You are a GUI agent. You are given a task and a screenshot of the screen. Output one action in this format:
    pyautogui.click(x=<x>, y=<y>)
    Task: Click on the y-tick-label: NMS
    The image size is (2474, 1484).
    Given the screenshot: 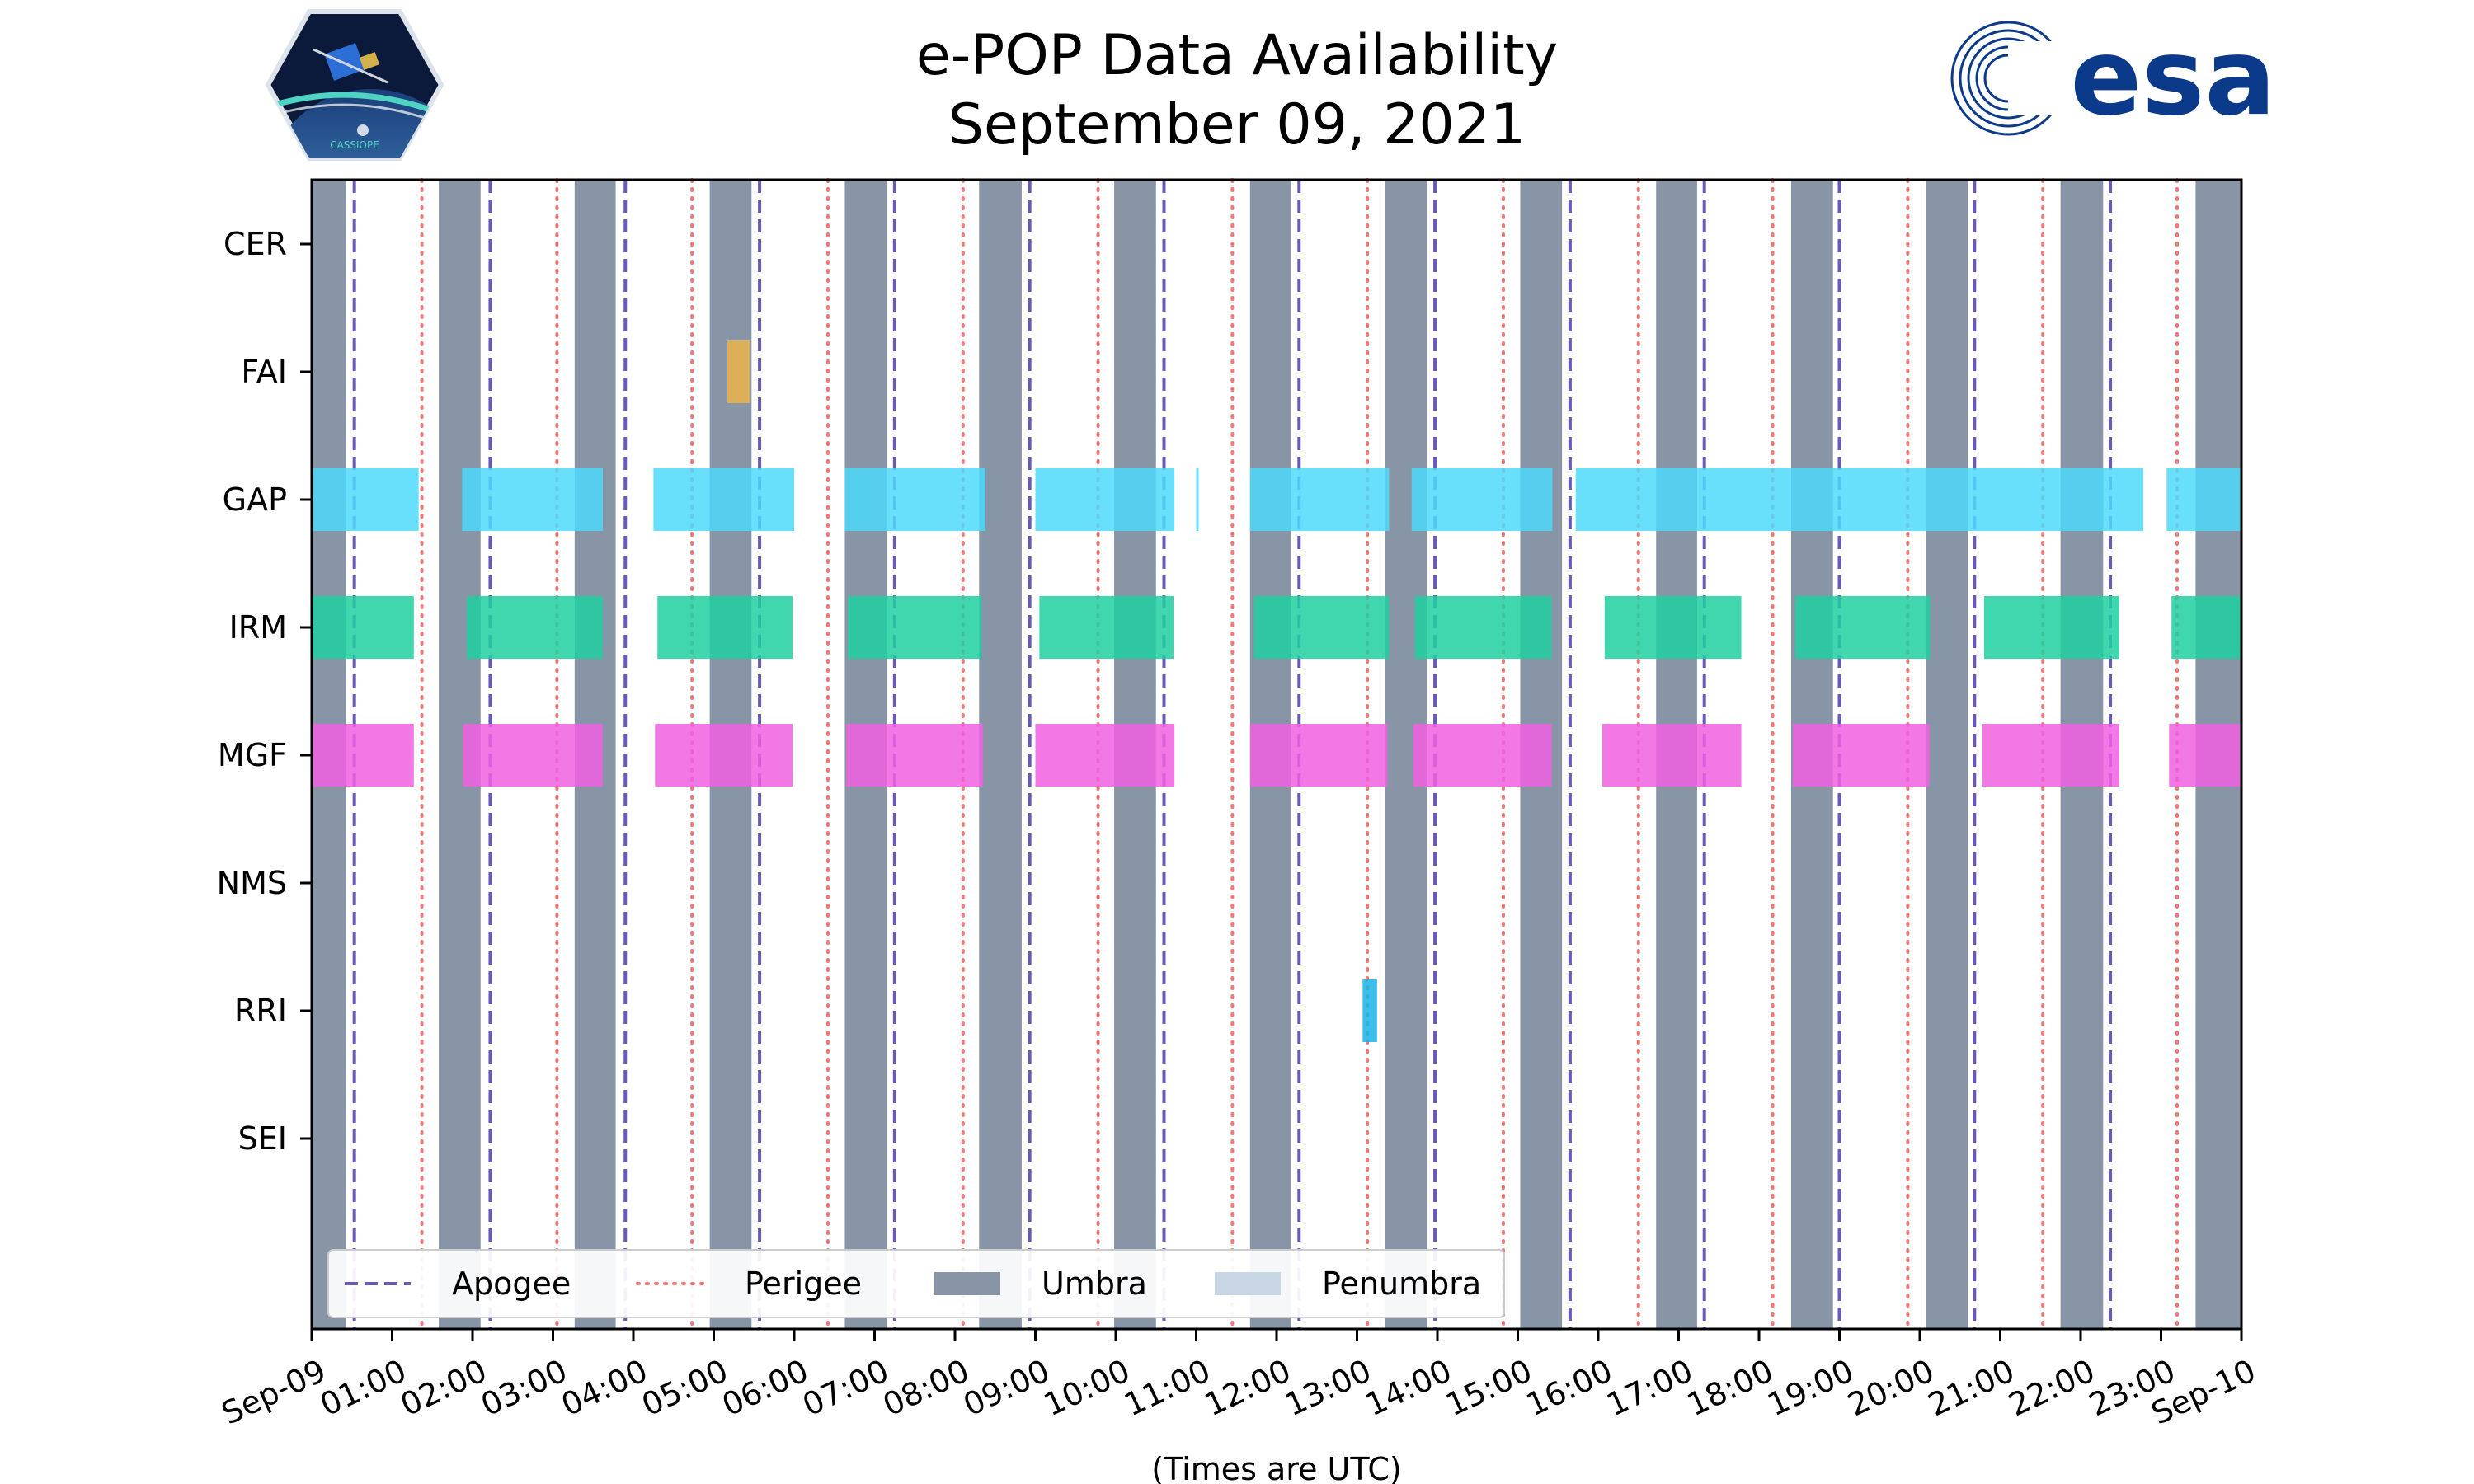 What is the action you would take?
    pyautogui.click(x=252, y=883)
    